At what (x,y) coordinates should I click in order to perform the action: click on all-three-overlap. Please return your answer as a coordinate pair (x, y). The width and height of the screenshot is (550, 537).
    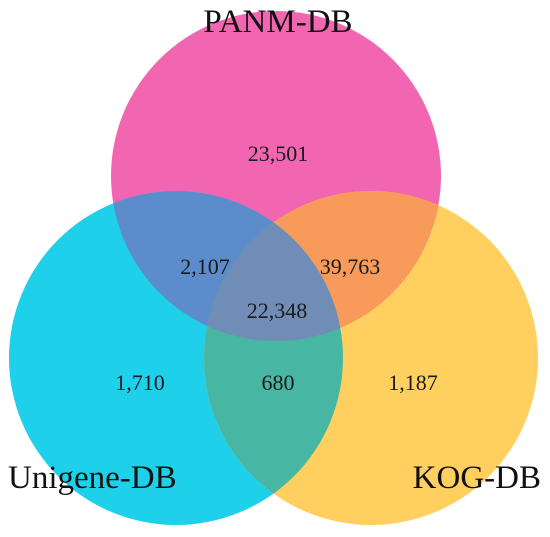
    Looking at the image, I should click on (273, 266).